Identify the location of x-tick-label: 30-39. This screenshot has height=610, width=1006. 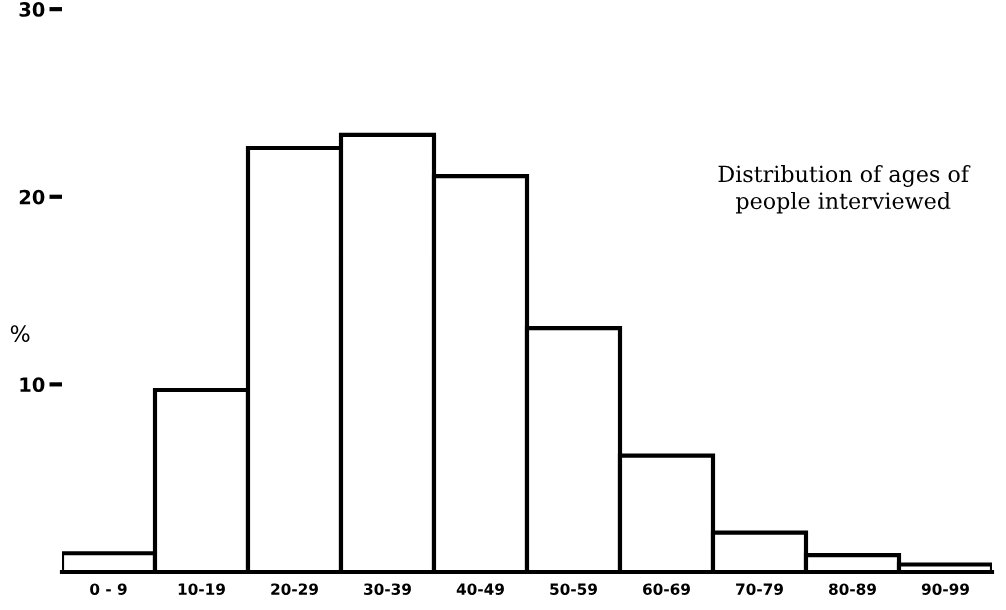
(387, 589).